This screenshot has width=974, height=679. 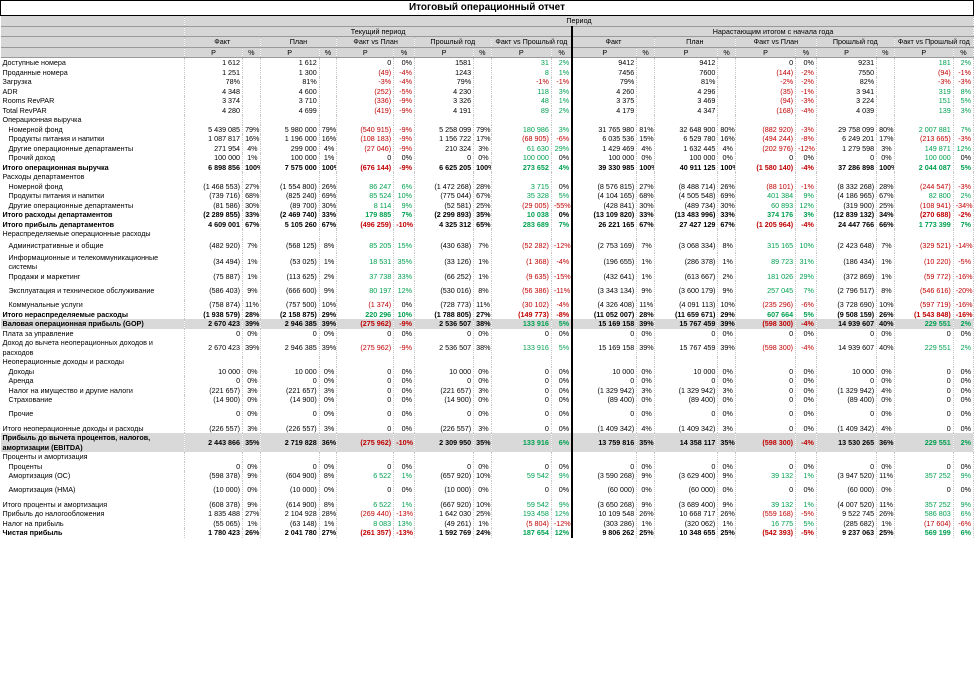 What do you see at coordinates (521, 533) in the screenshot?
I see `cell: 187 654` at bounding box center [521, 533].